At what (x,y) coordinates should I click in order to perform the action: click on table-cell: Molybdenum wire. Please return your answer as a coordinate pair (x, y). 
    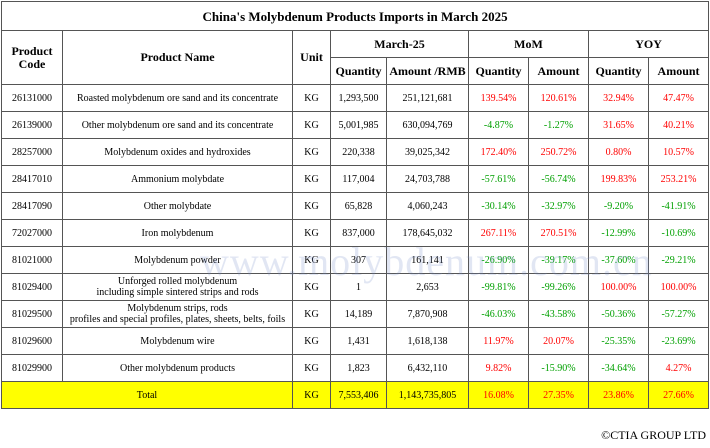
    Looking at the image, I should click on (177, 341).